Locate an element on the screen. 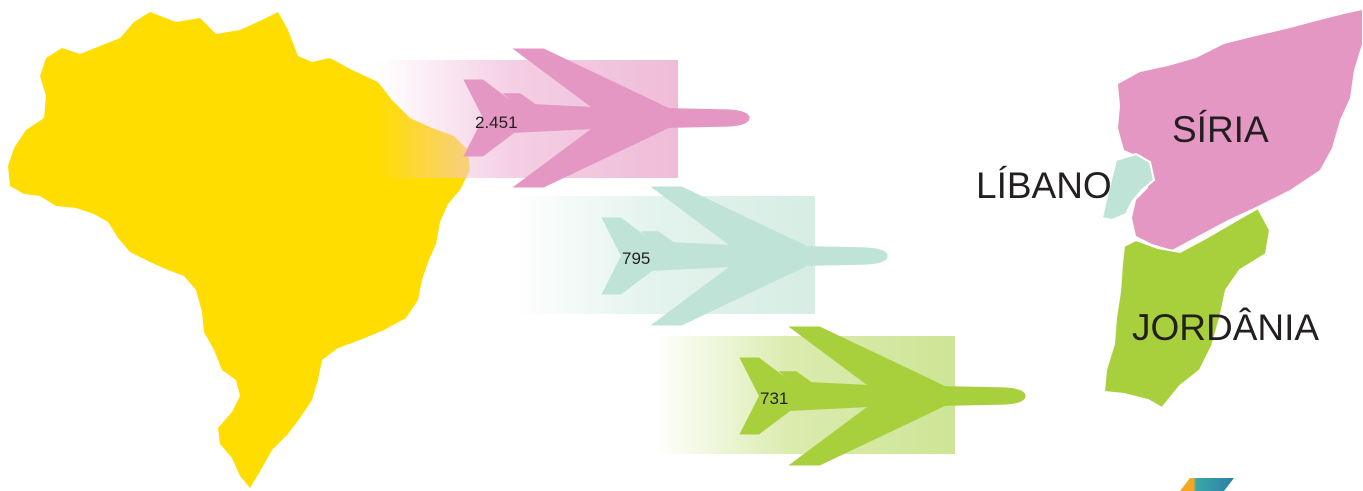  logo-mark is located at coordinates (1207, 484).